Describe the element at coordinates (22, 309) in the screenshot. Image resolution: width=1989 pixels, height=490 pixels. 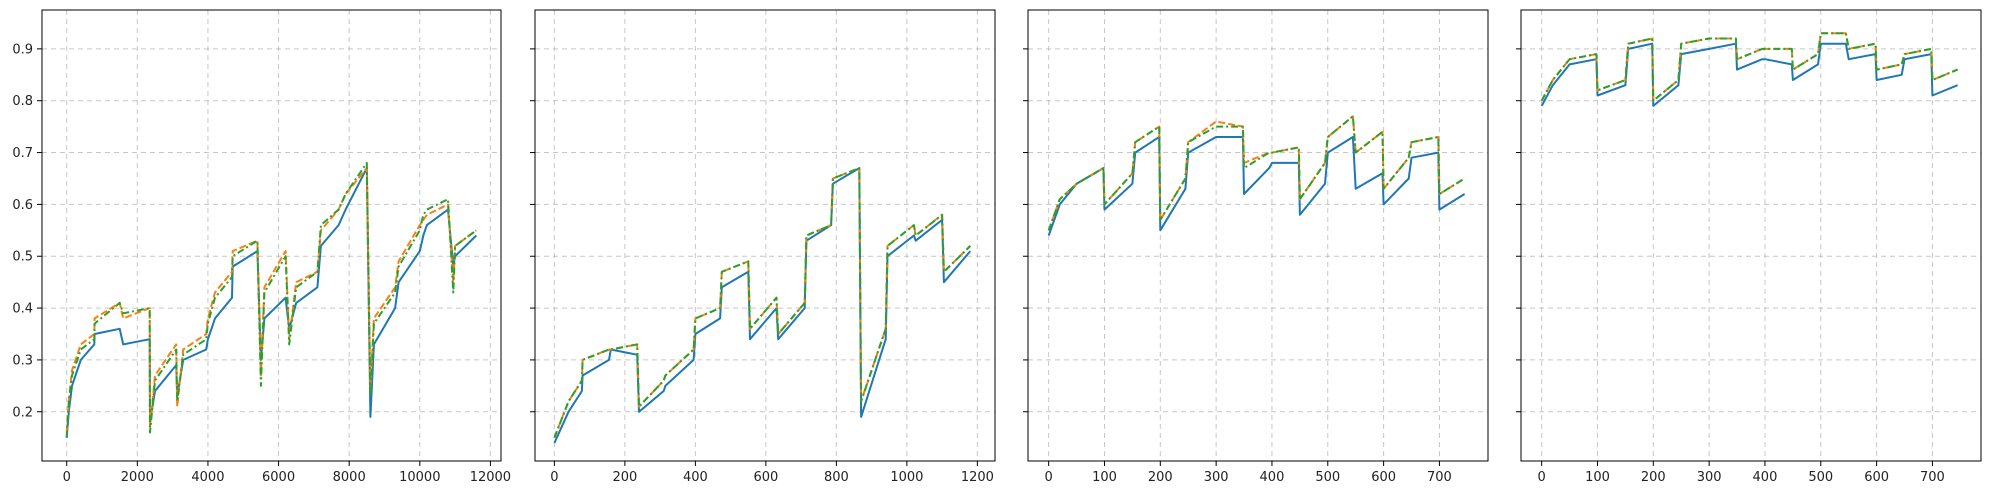
I see `y-tick-label: 0.4` at that location.